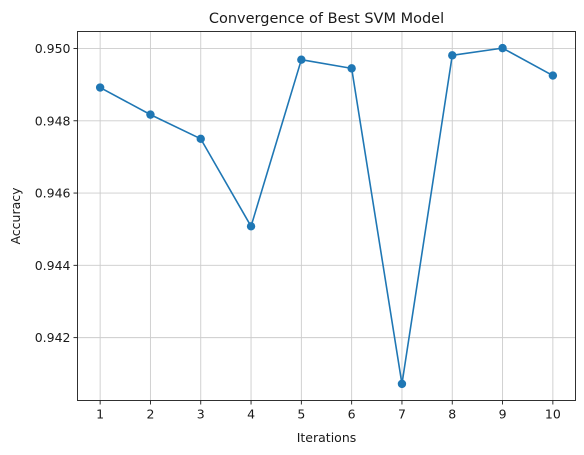 This screenshot has height=455, width=584. Describe the element at coordinates (53, 265) in the screenshot. I see `y-tick-label: 0.944` at that location.